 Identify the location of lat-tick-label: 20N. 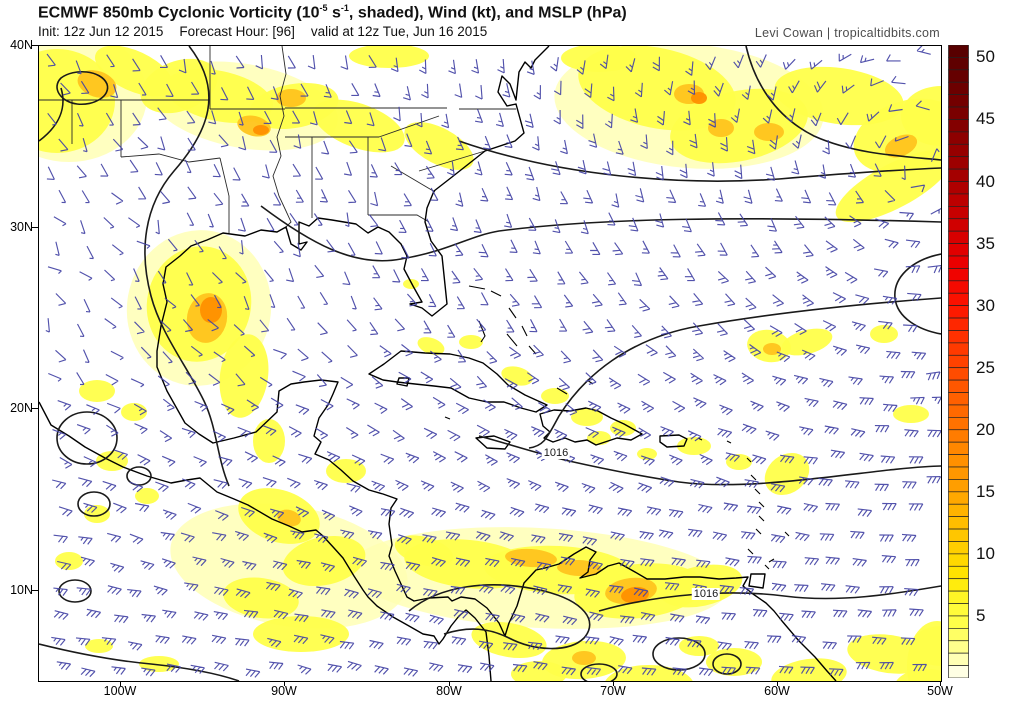
(21, 408).